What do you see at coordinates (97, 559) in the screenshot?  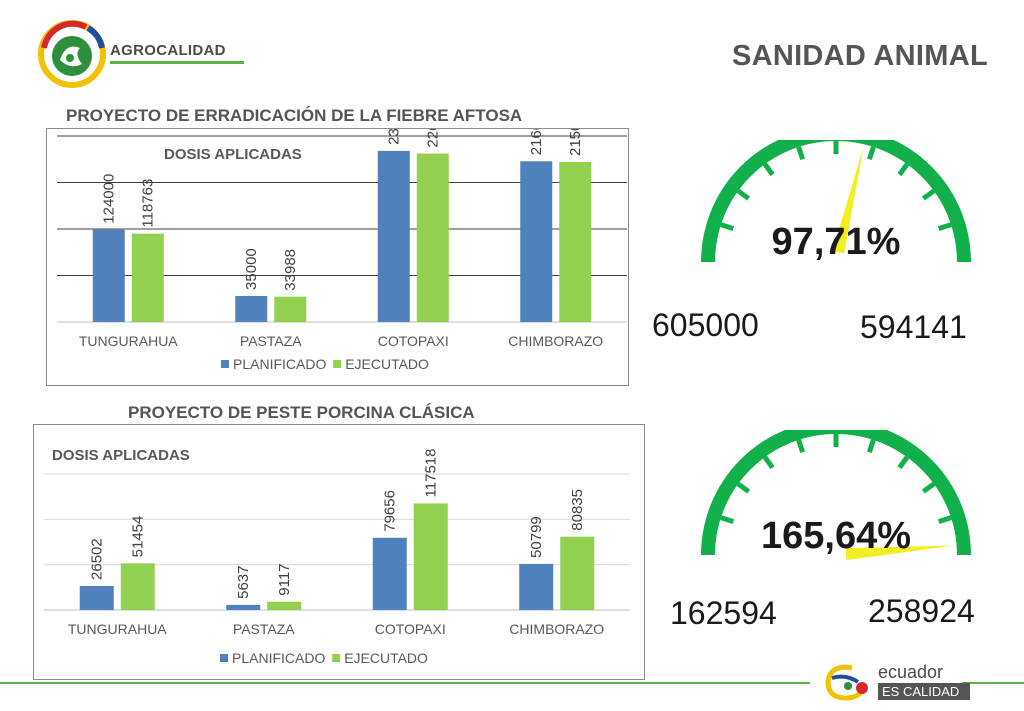 I see `data-label: 26502` at bounding box center [97, 559].